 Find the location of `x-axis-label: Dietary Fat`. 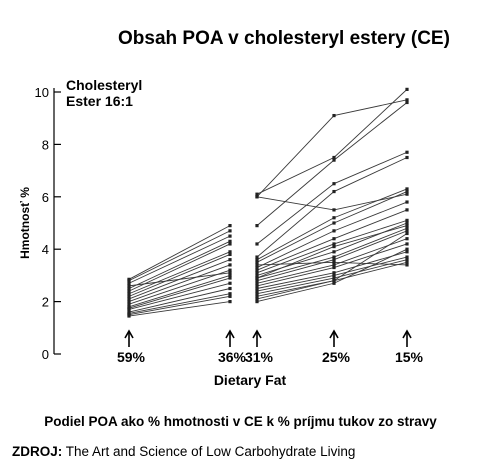

x-axis-label: Dietary Fat is located at coordinates (250, 380).